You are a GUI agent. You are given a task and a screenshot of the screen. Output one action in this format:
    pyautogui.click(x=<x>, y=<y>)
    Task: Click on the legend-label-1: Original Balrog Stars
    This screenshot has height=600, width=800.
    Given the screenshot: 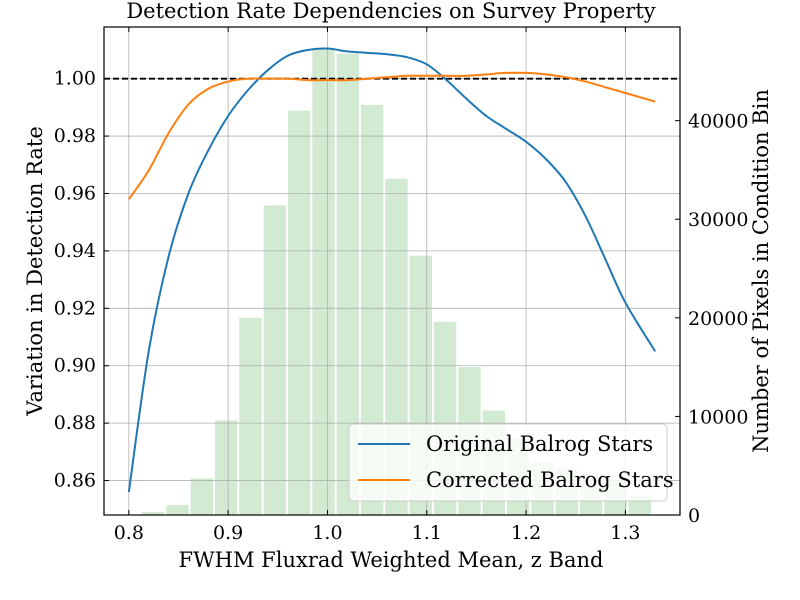 What is the action you would take?
    pyautogui.click(x=539, y=444)
    